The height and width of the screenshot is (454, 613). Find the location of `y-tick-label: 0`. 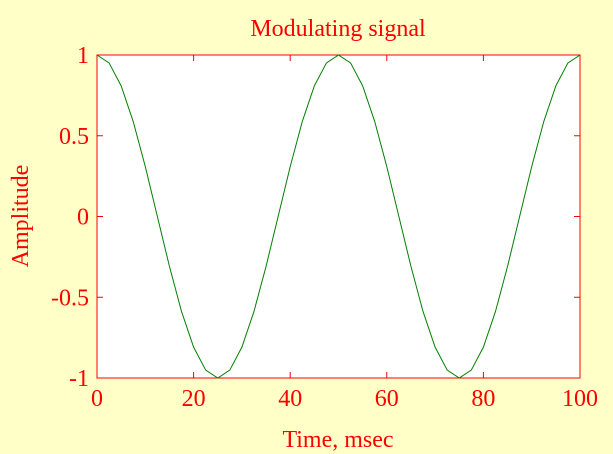

y-tick-label: 0 is located at coordinates (83, 218).